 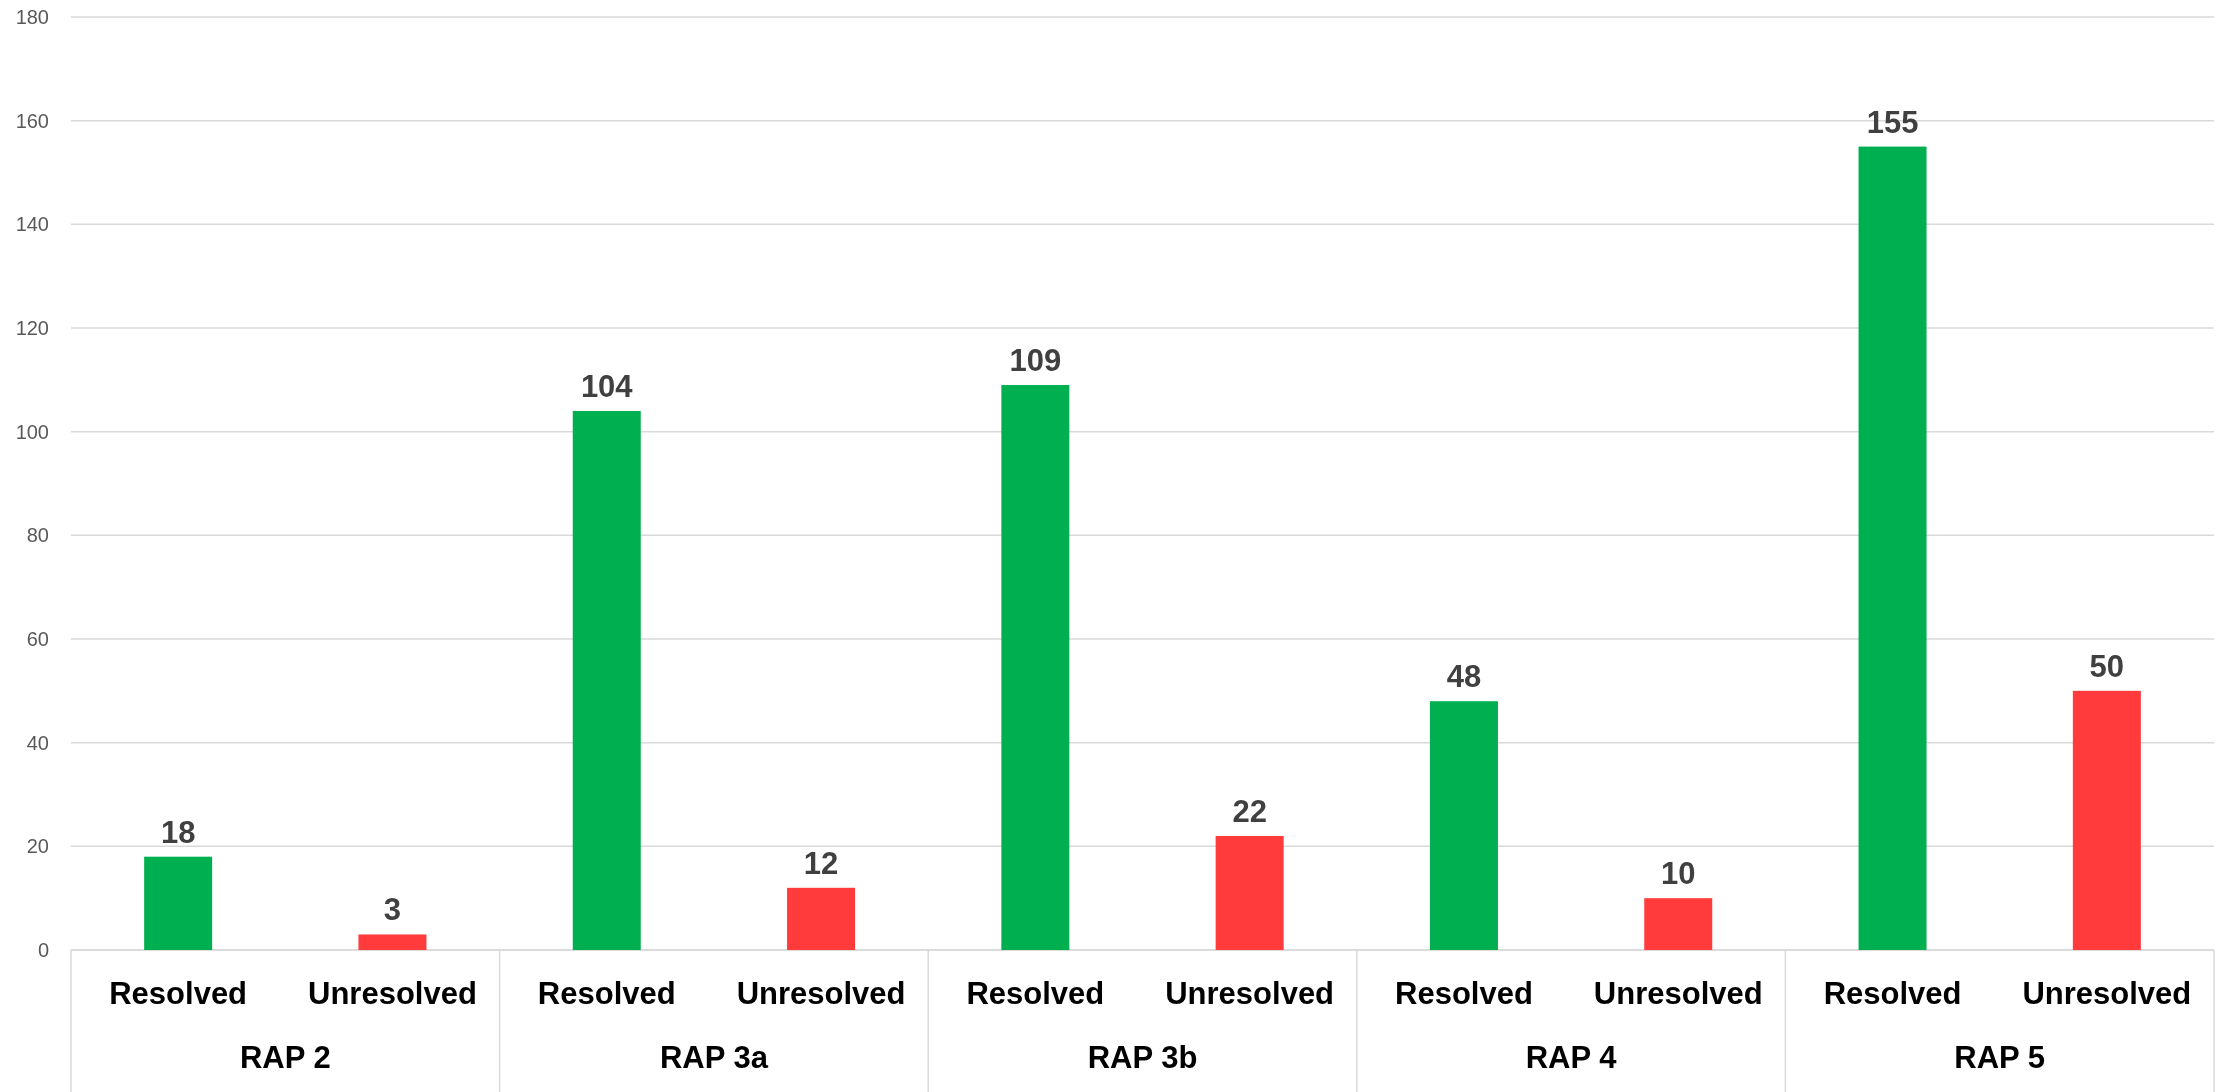 What do you see at coordinates (607, 386) in the screenshot?
I see `data-label: 104` at bounding box center [607, 386].